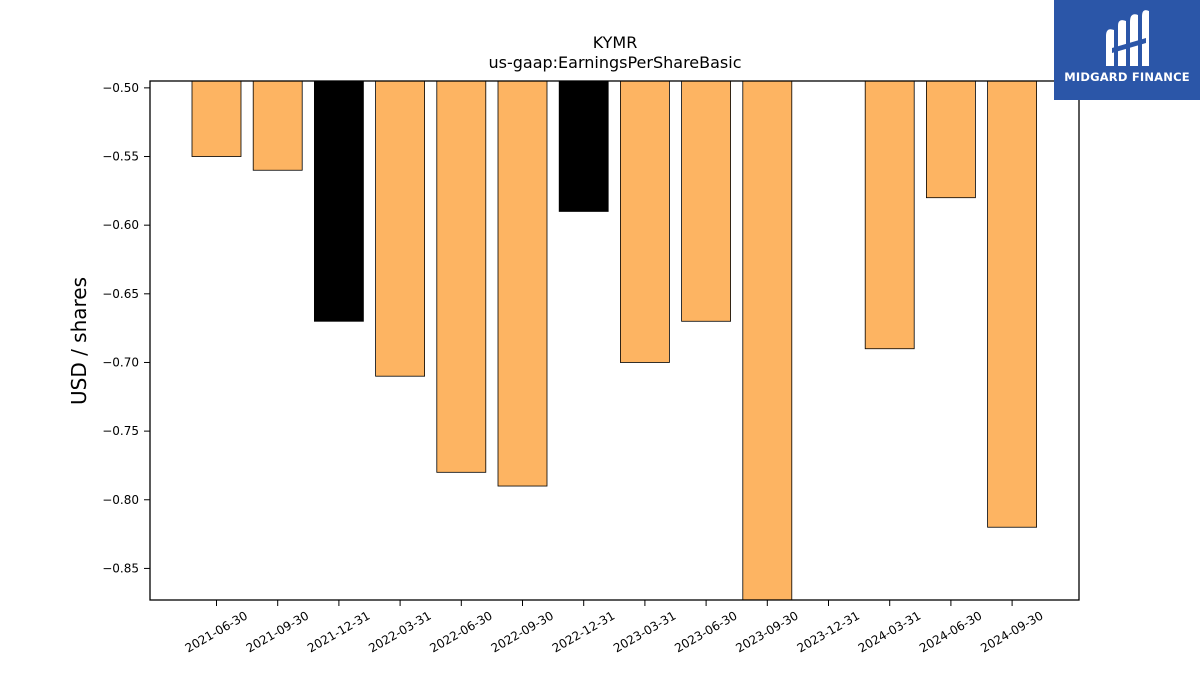  What do you see at coordinates (583, 631) in the screenshot?
I see `x-tick-label: 2022-12-31` at bounding box center [583, 631].